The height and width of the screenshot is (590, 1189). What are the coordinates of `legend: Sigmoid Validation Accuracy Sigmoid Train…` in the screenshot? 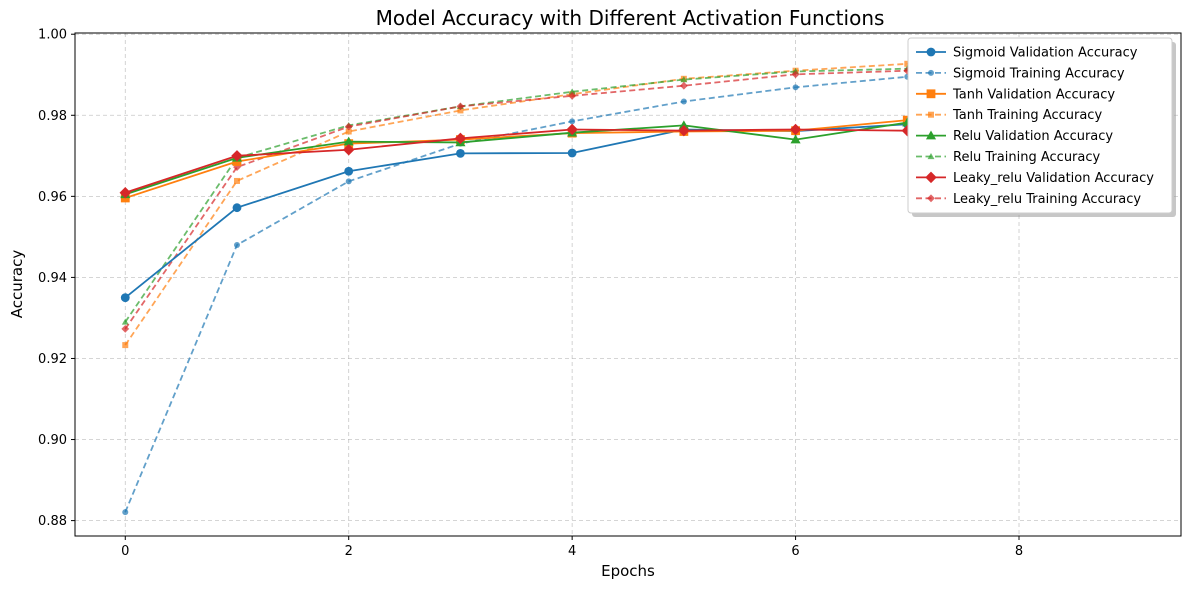 It's located at (1041, 127).